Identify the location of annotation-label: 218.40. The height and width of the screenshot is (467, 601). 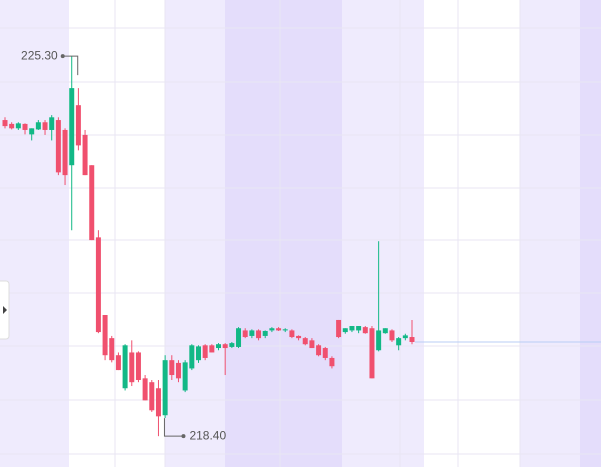
(207, 435).